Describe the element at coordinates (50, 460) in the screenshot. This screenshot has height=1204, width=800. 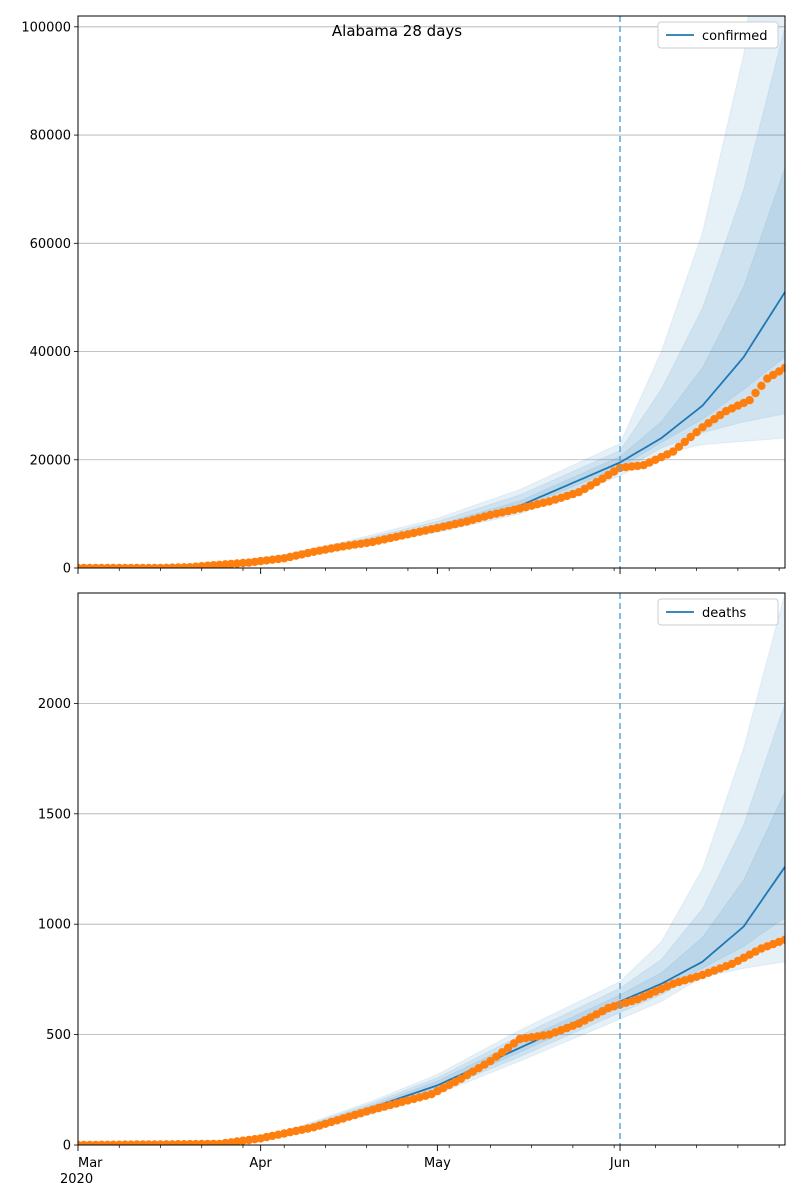
I see `y-tick-label: 20000` at that location.